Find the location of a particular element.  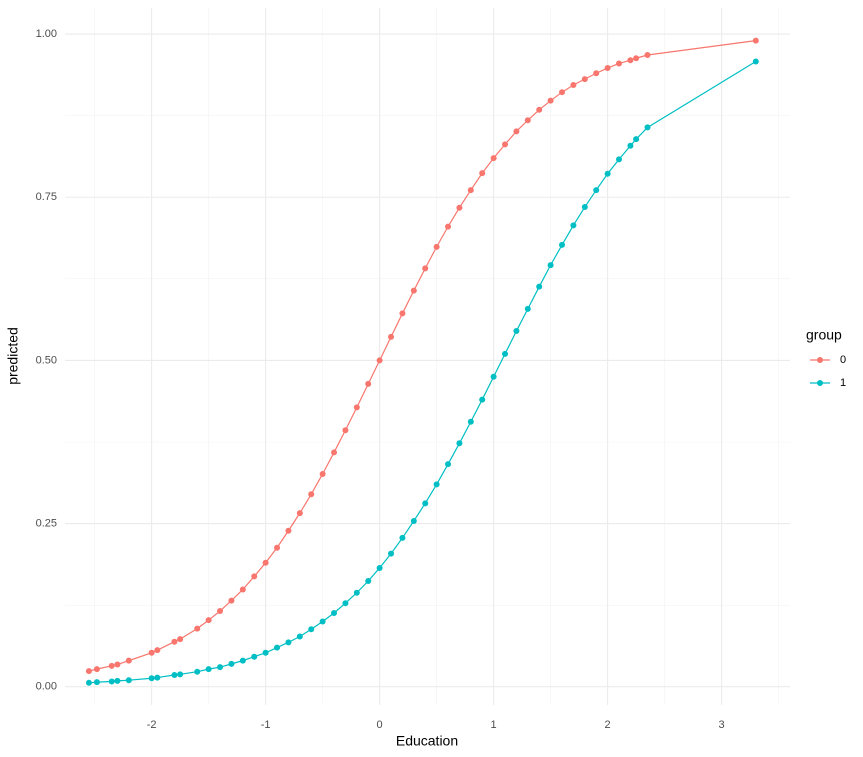

x-tick-label: 3 is located at coordinates (722, 725).